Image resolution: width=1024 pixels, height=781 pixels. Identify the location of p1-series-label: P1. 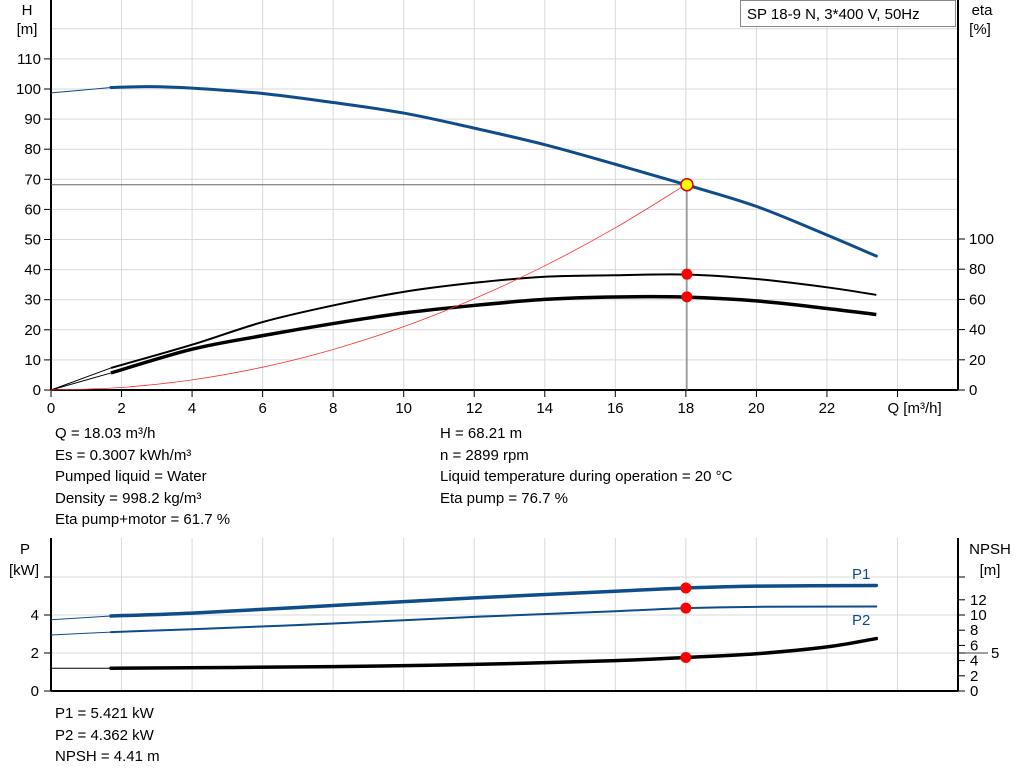
(861, 574).